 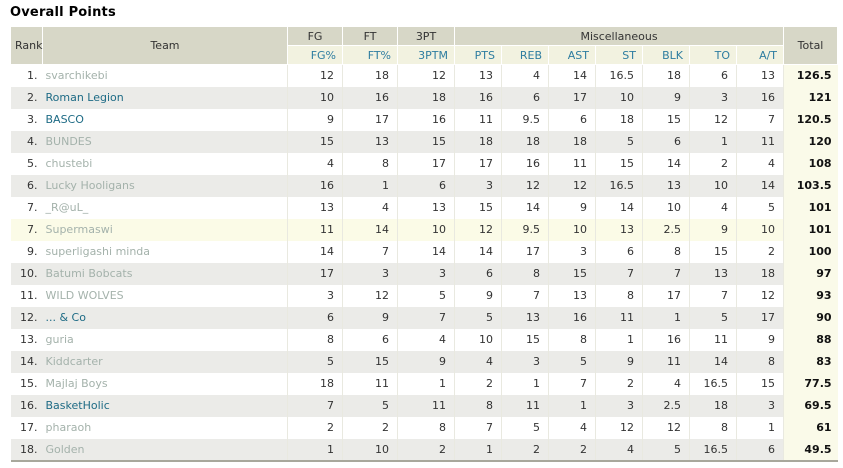 I want to click on team-link: _R@uL_, so click(x=67, y=207).